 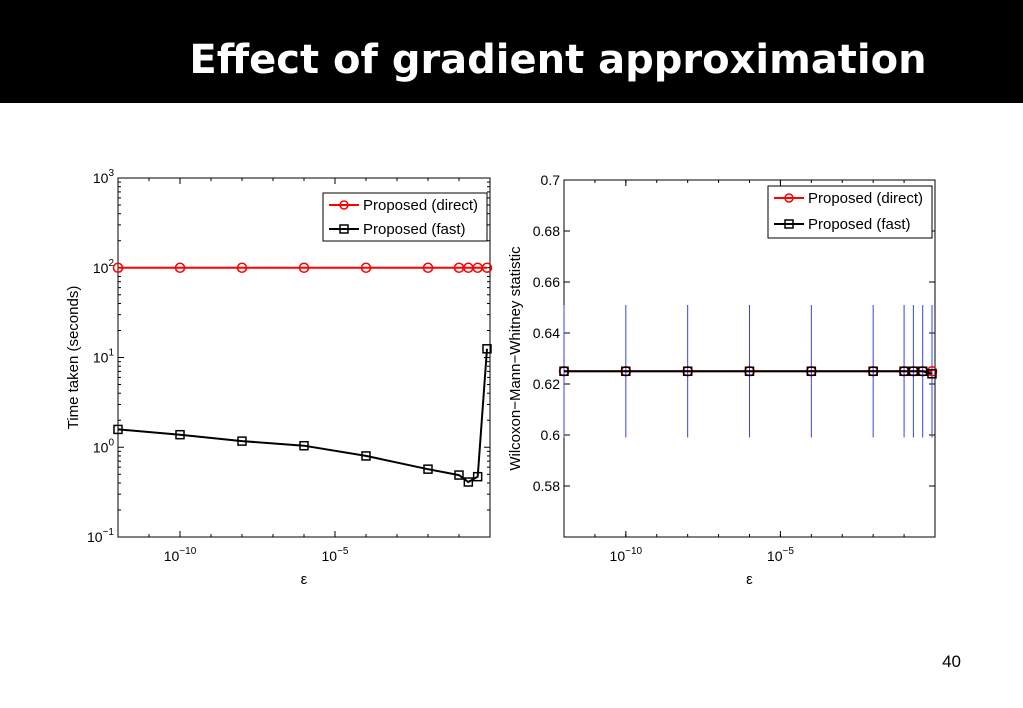 I want to click on y-axis-label: Wilcoxon−Mann−Whitney statistic, so click(x=515, y=358).